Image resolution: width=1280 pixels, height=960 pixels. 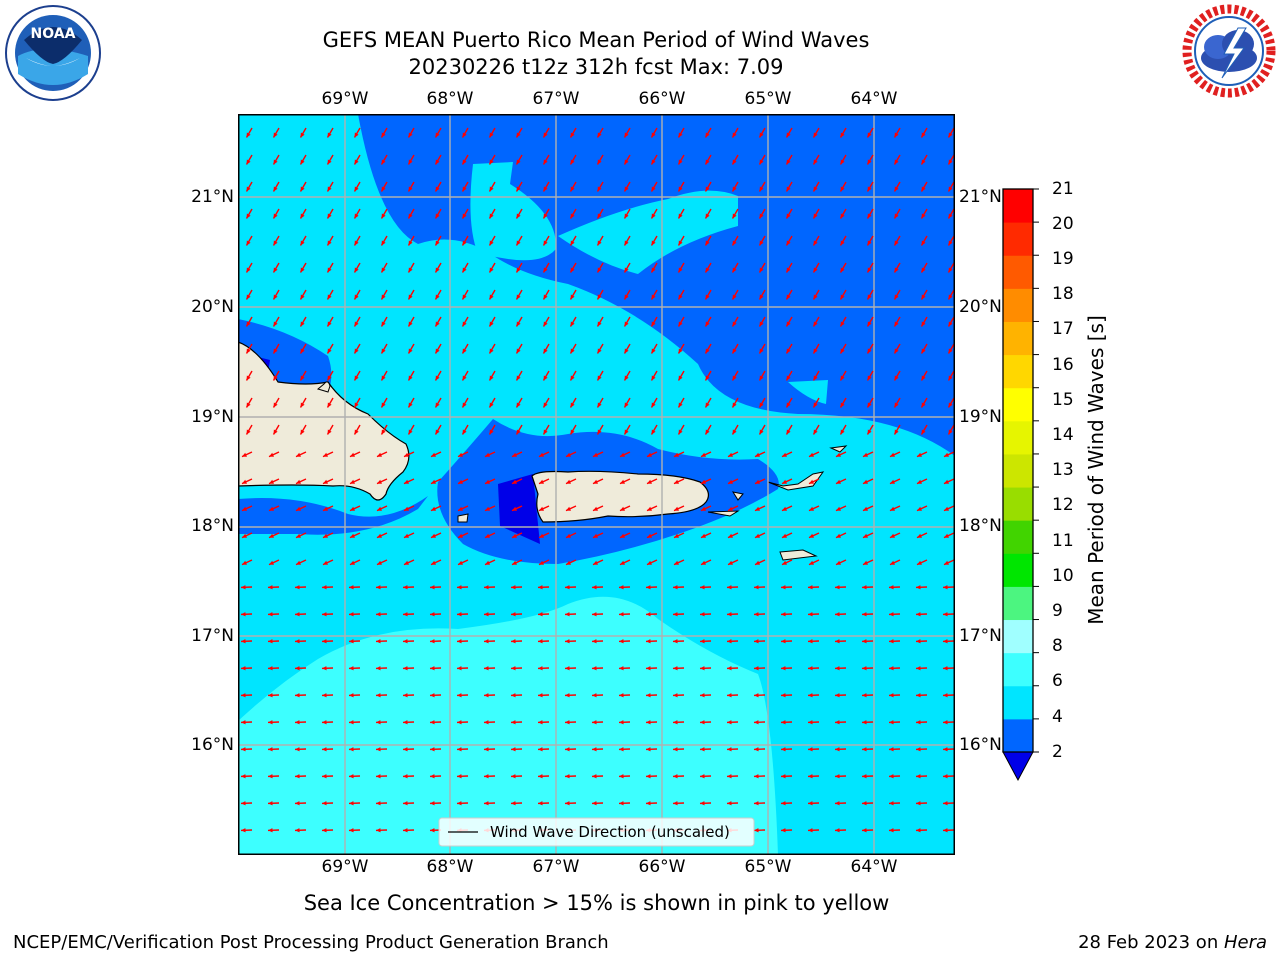 I want to click on noaa-logo-text: NOAA, so click(x=53, y=34).